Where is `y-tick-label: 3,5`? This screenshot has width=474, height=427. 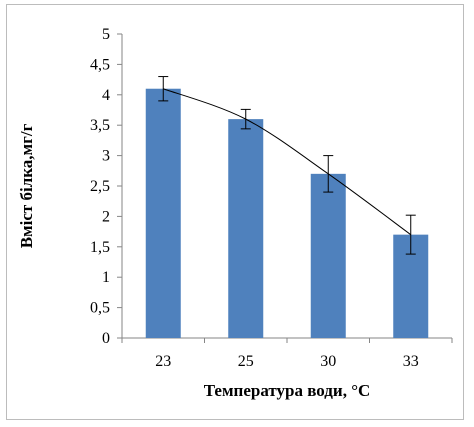 y-tick-label: 3,5 is located at coordinates (100, 125).